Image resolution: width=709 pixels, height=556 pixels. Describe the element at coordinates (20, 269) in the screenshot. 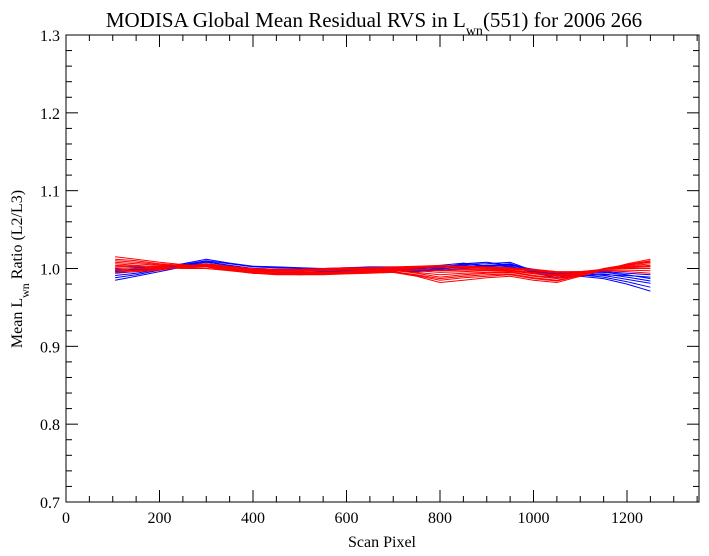

I see `y-axis-label: Mean Lwn Ratio (L2/L3)` at that location.